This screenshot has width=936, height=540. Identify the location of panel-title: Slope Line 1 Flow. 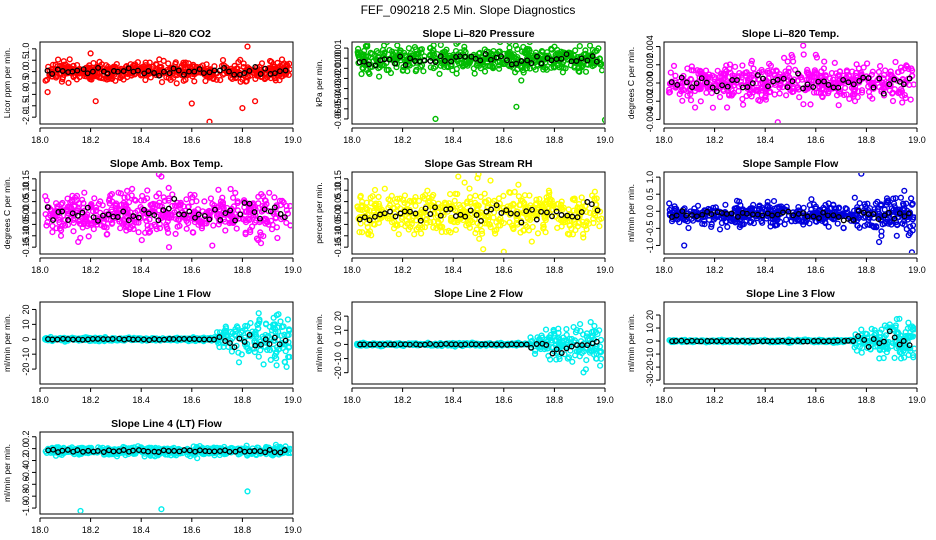
(167, 294).